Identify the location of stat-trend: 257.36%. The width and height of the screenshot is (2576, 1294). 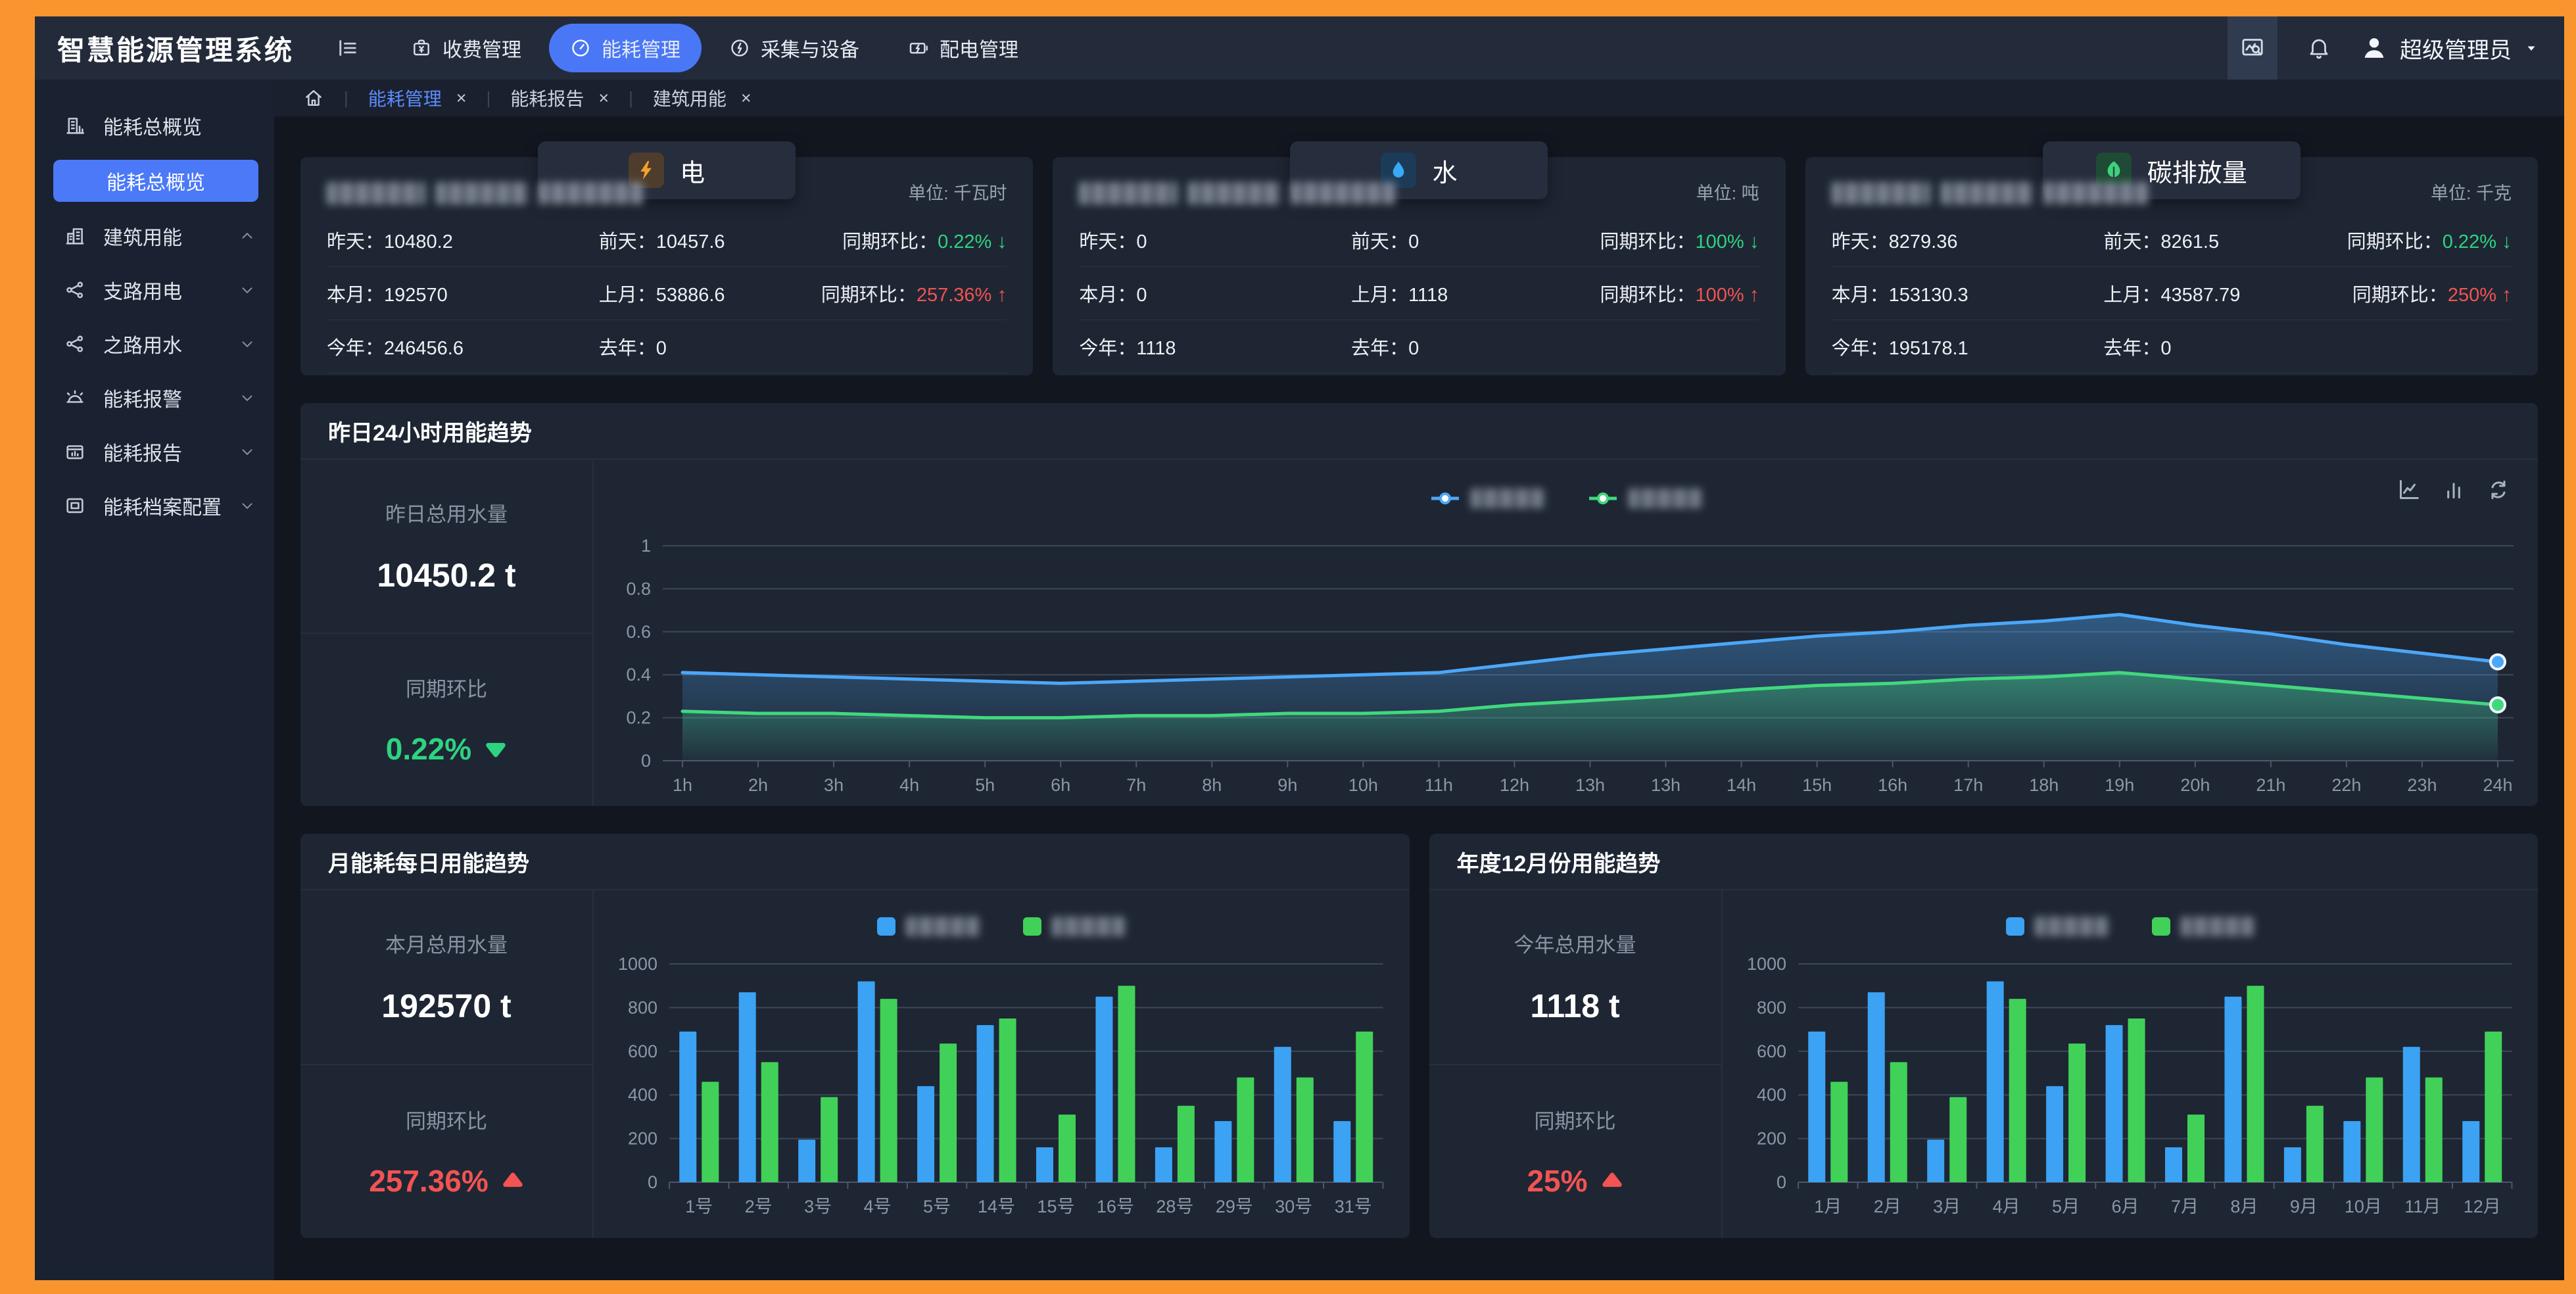
(447, 1181).